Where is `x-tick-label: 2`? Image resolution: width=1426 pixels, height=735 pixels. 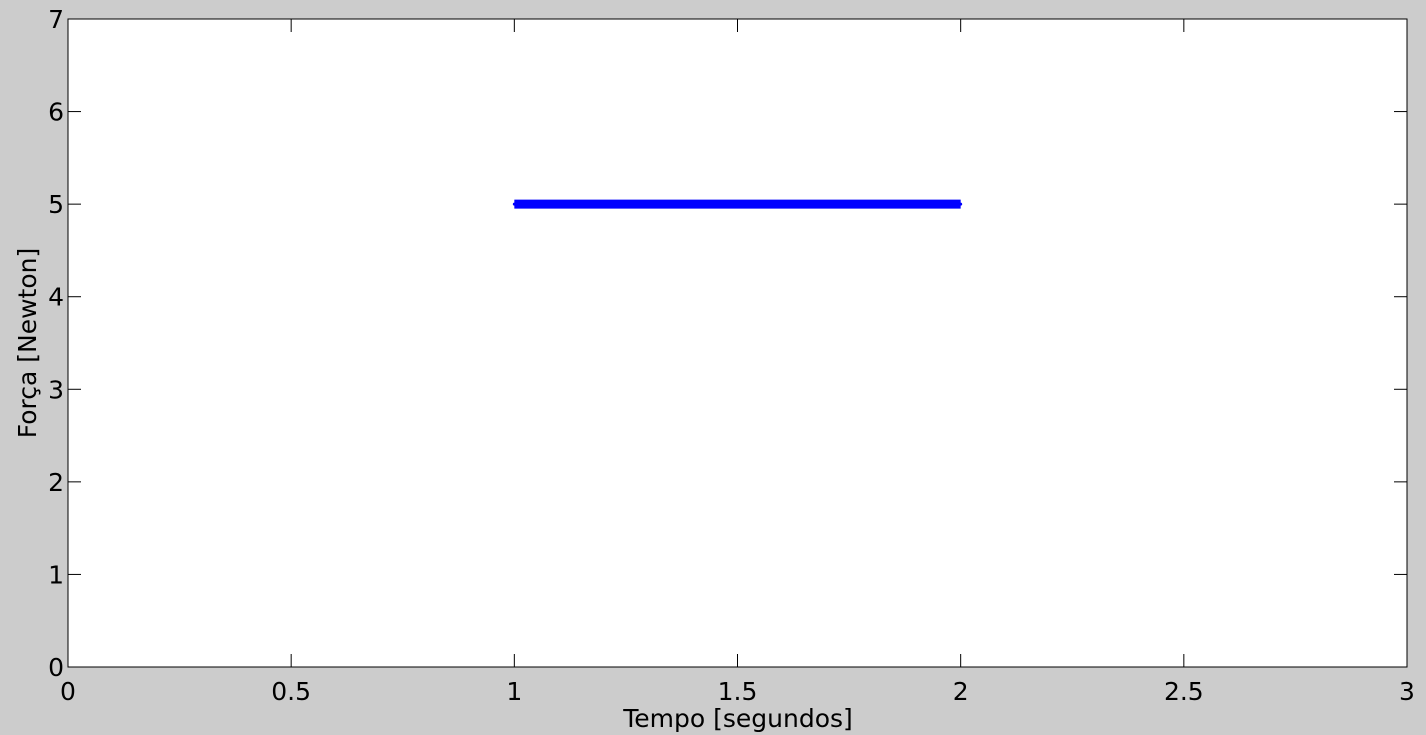 x-tick-label: 2 is located at coordinates (961, 691).